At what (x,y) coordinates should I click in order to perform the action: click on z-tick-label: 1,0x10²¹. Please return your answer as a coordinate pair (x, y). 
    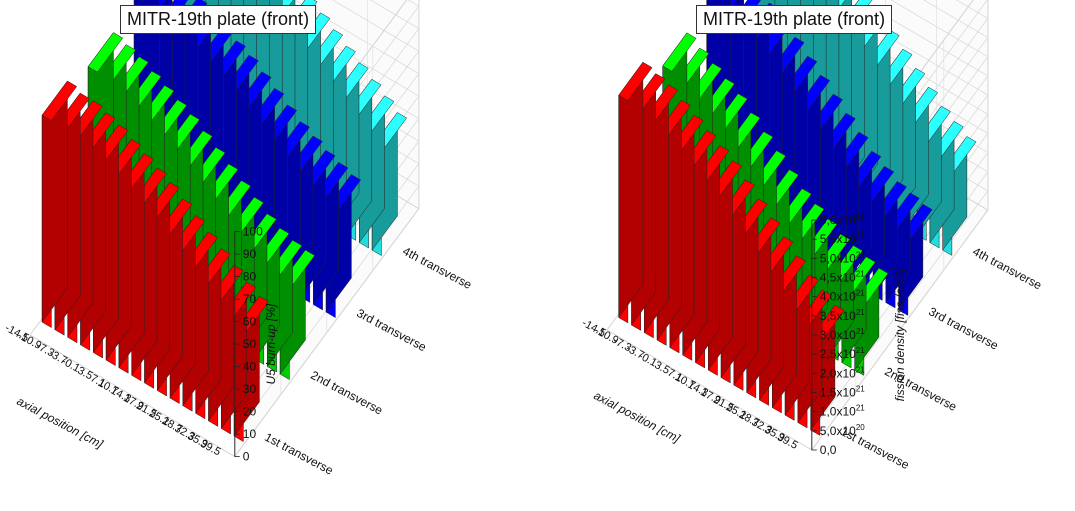
    Looking at the image, I should click on (842, 411).